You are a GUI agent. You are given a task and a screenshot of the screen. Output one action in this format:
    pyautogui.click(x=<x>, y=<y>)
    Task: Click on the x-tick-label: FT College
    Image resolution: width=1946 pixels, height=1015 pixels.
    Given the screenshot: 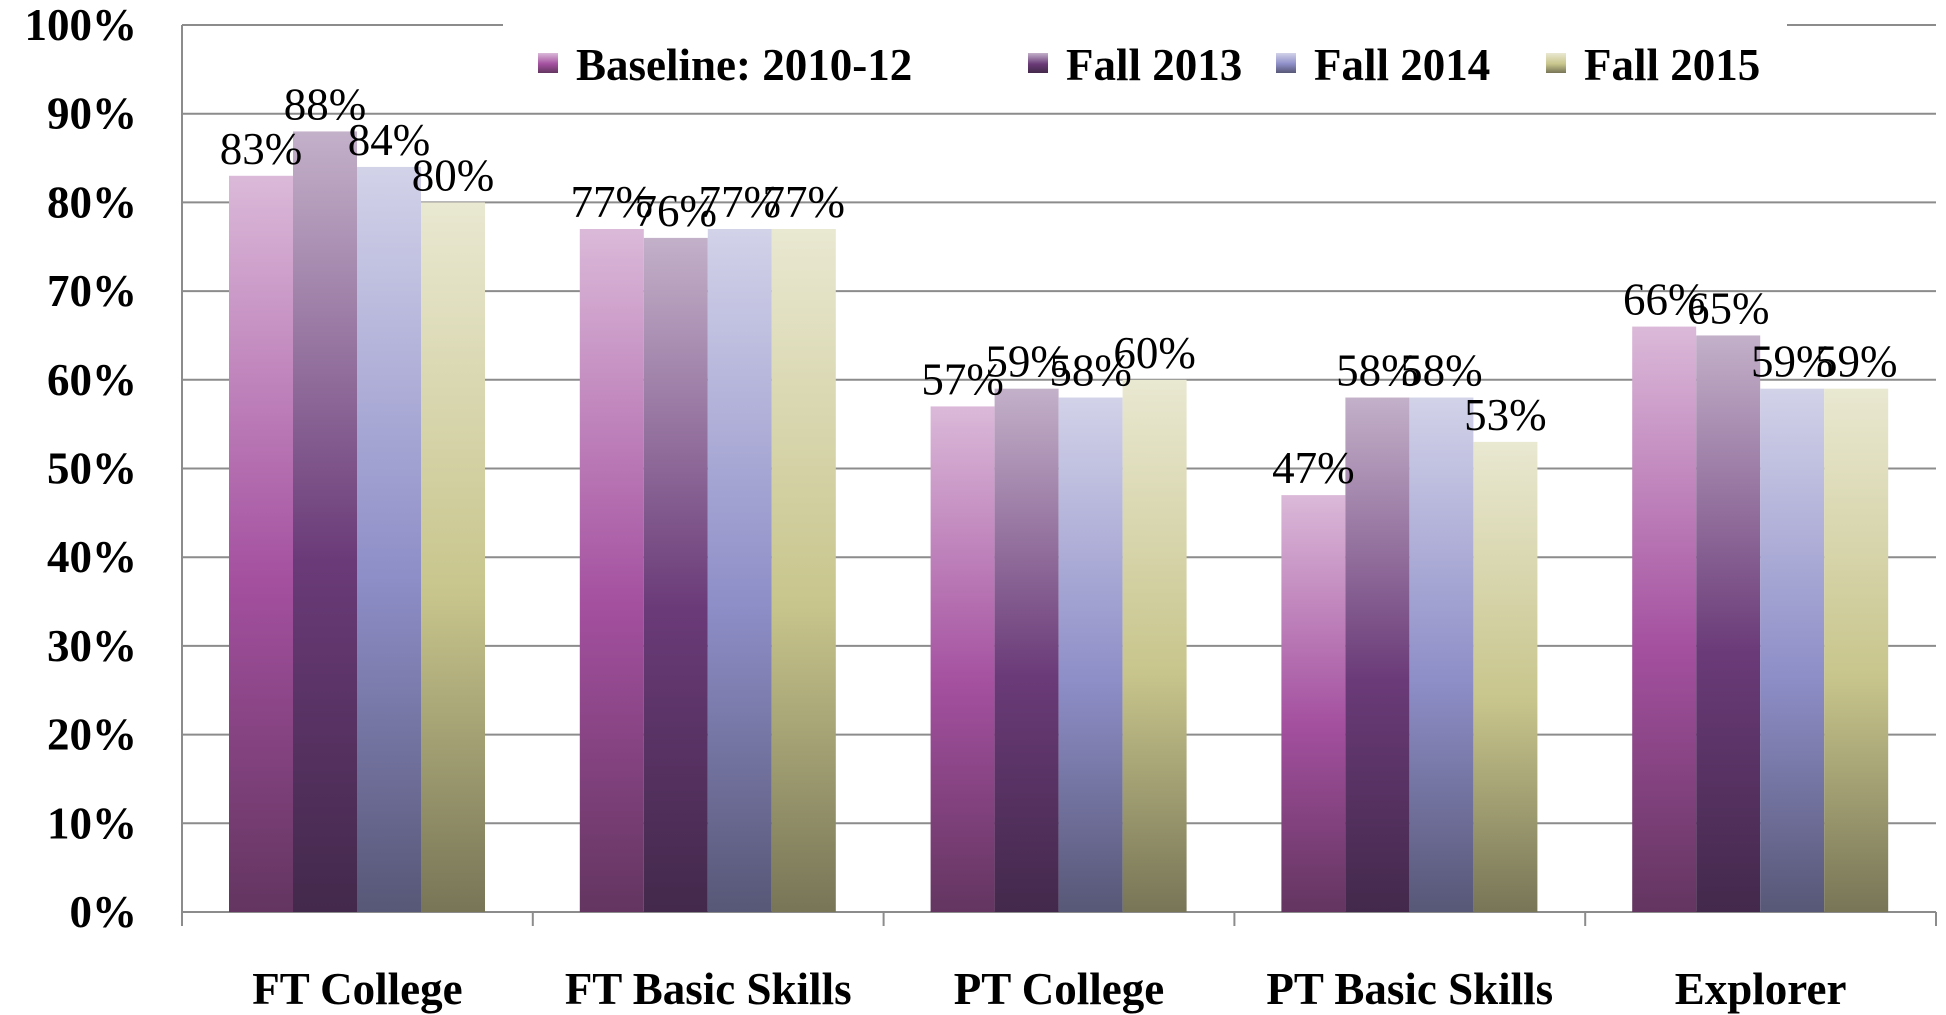 What is the action you would take?
    pyautogui.click(x=357, y=989)
    